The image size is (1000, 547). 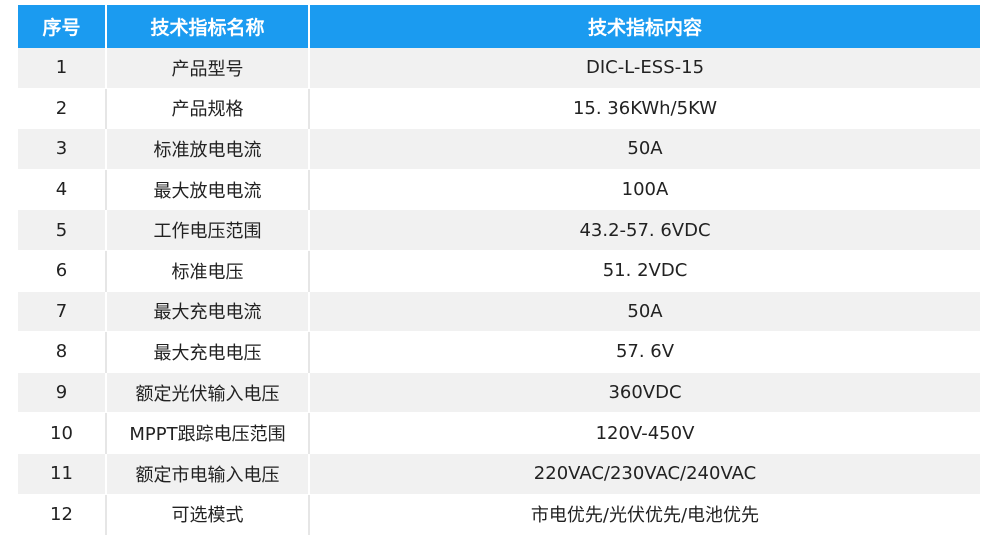 I want to click on header-cell: 技术指标名称, so click(x=208, y=26).